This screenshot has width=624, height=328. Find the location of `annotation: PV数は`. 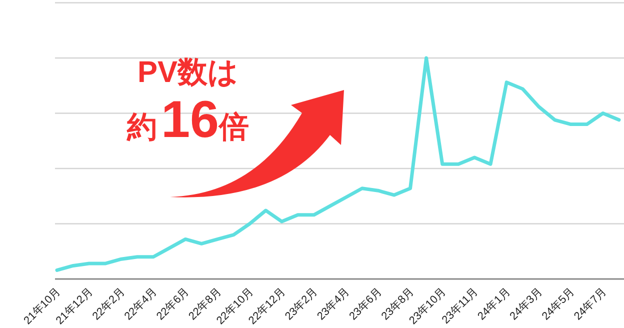

annotation: PV数は is located at coordinates (188, 72).